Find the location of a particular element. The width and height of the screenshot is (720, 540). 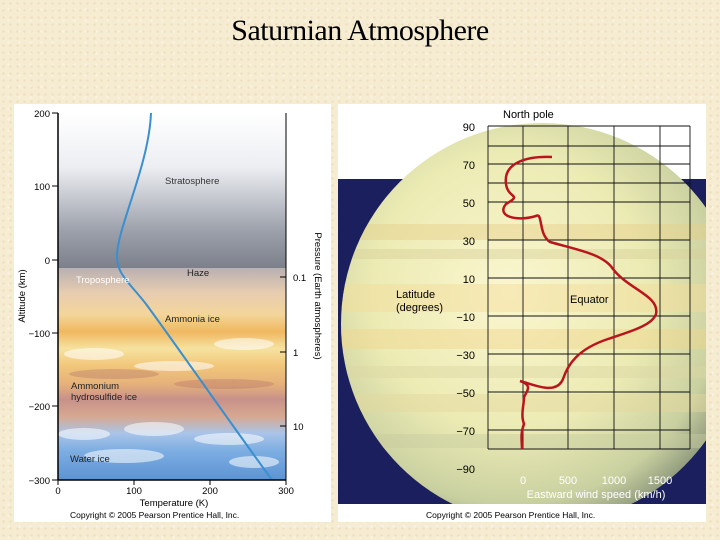

wind-speed-axis-label: Eastward wind speed (km/h) is located at coordinates (596, 495).